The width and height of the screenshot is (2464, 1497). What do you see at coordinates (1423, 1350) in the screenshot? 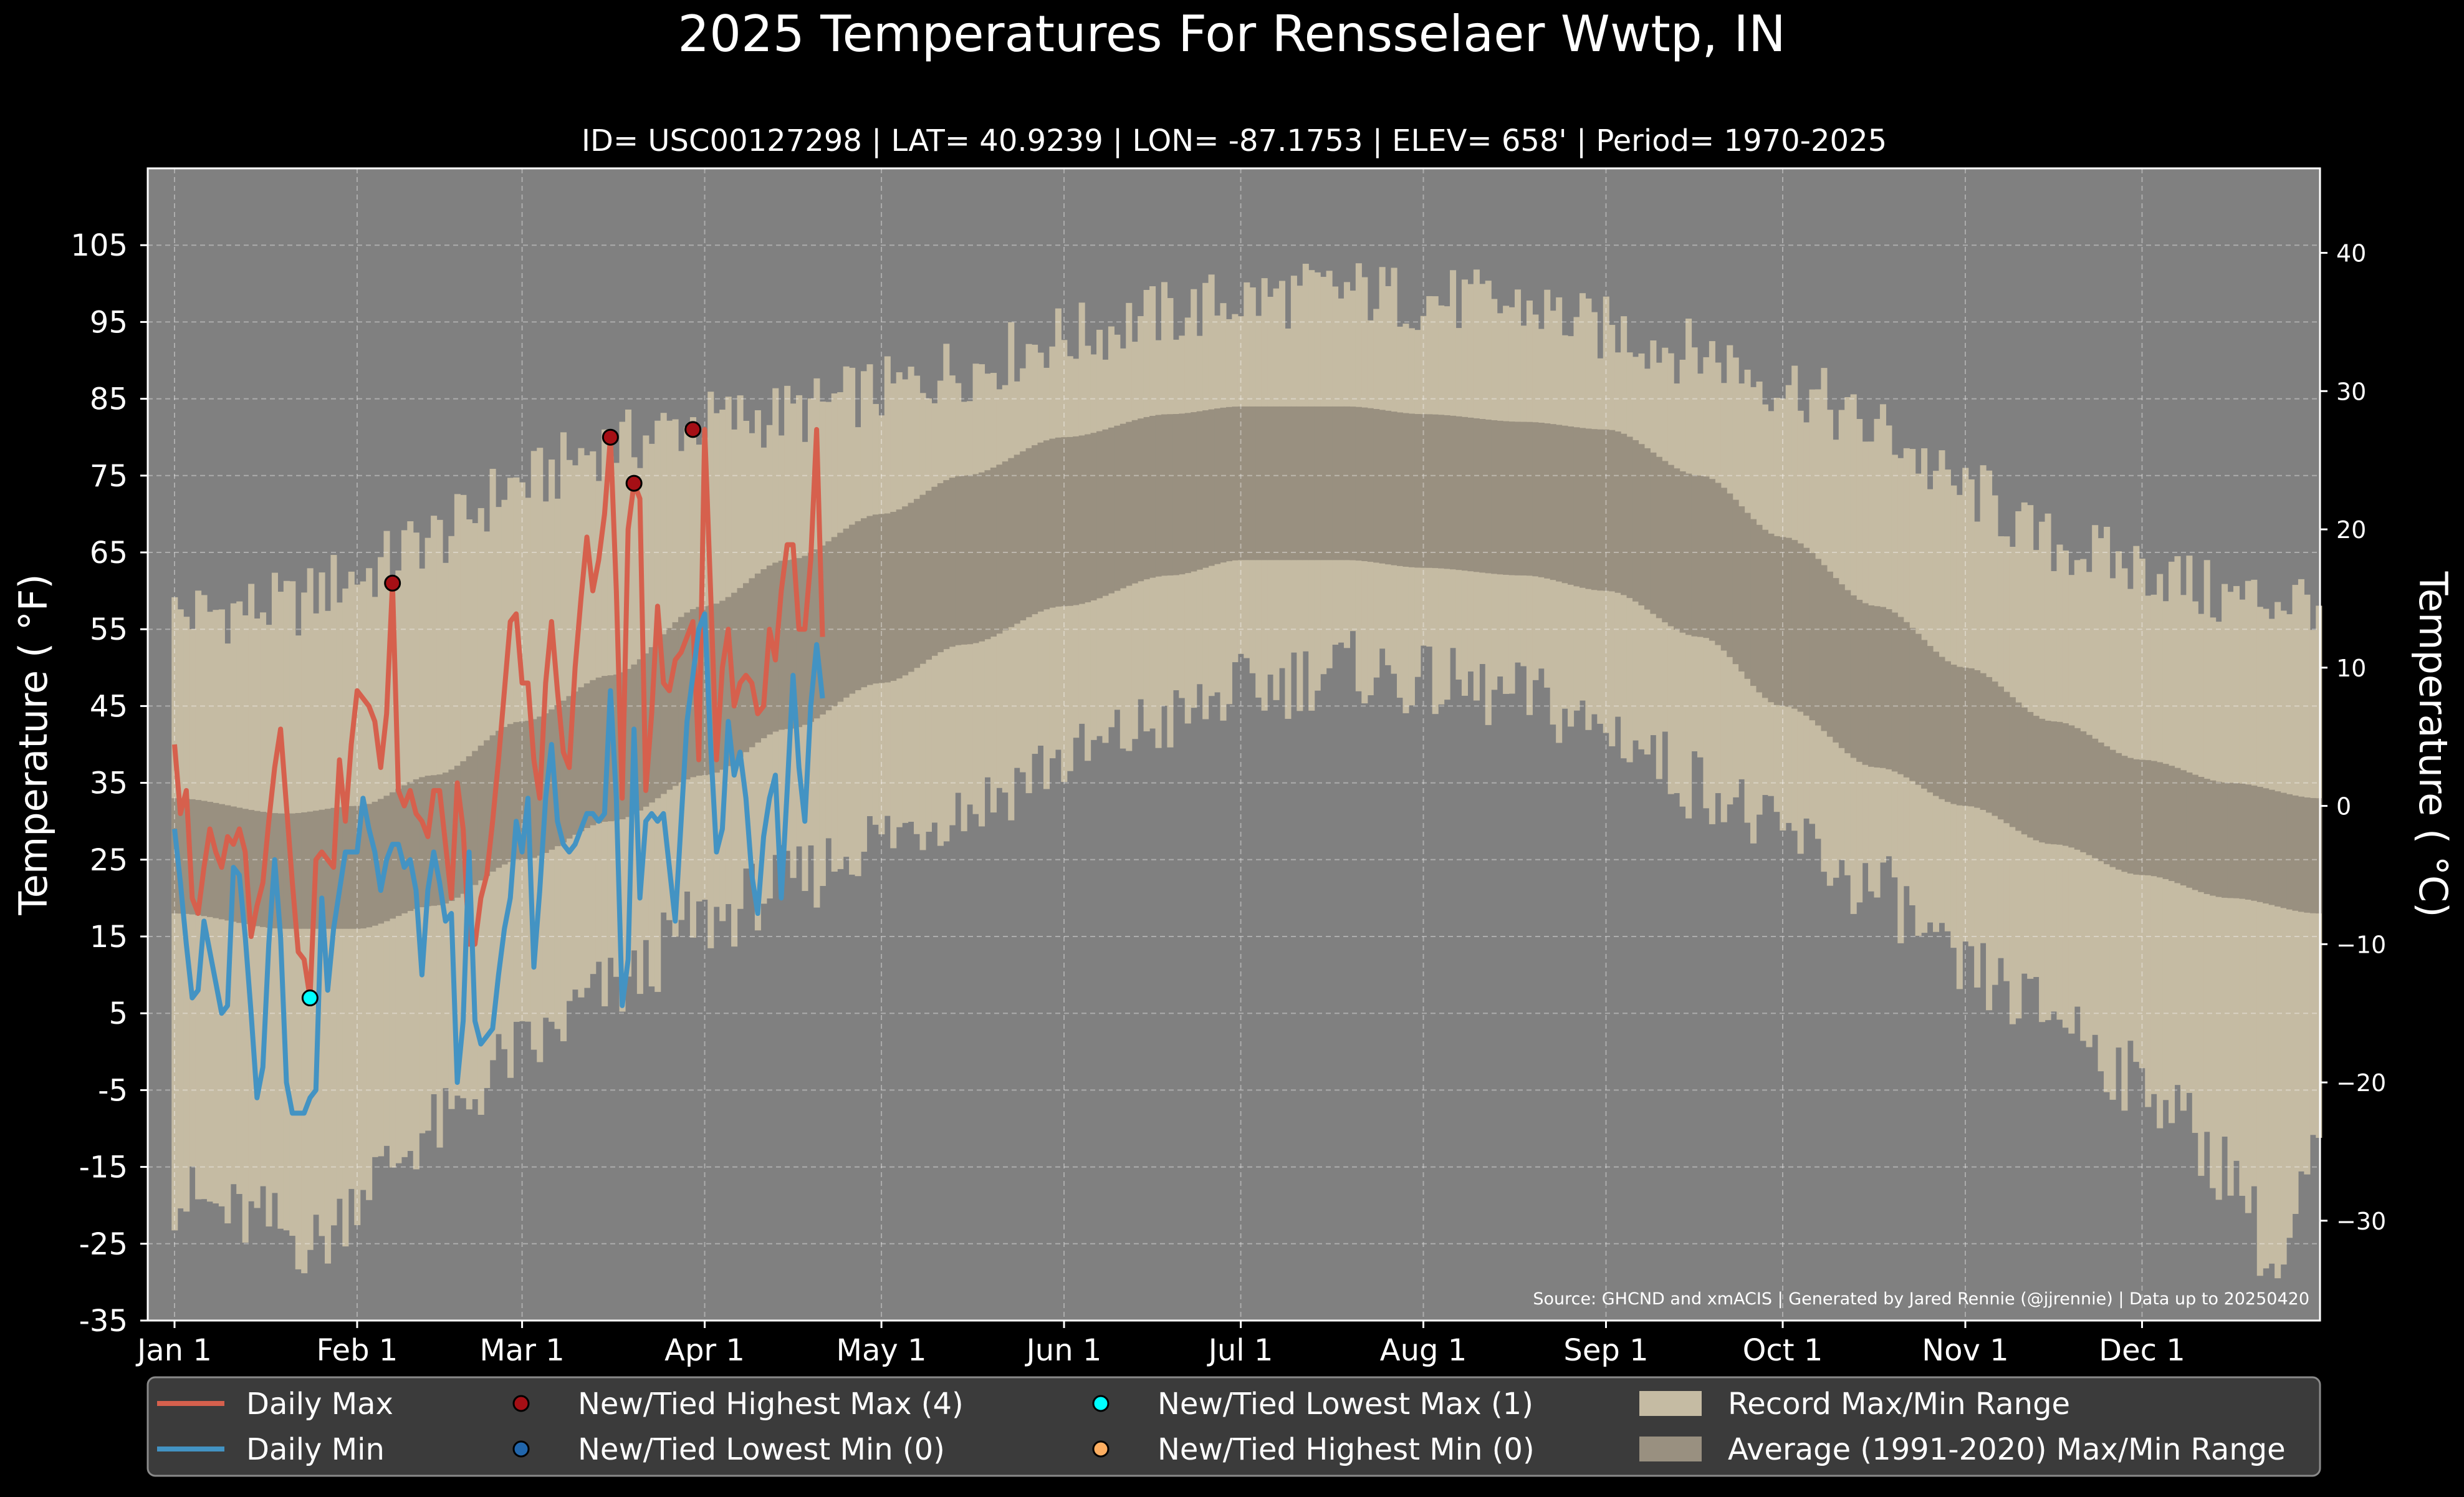
I see `x-tick-label: Aug 1` at bounding box center [1423, 1350].